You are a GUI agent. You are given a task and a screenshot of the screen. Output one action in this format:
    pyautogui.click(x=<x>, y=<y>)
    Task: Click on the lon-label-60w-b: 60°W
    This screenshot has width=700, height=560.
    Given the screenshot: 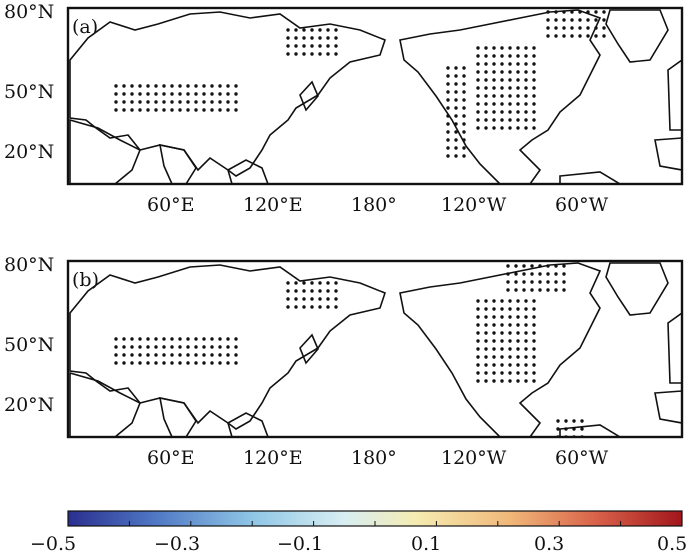 What is the action you would take?
    pyautogui.click(x=582, y=458)
    